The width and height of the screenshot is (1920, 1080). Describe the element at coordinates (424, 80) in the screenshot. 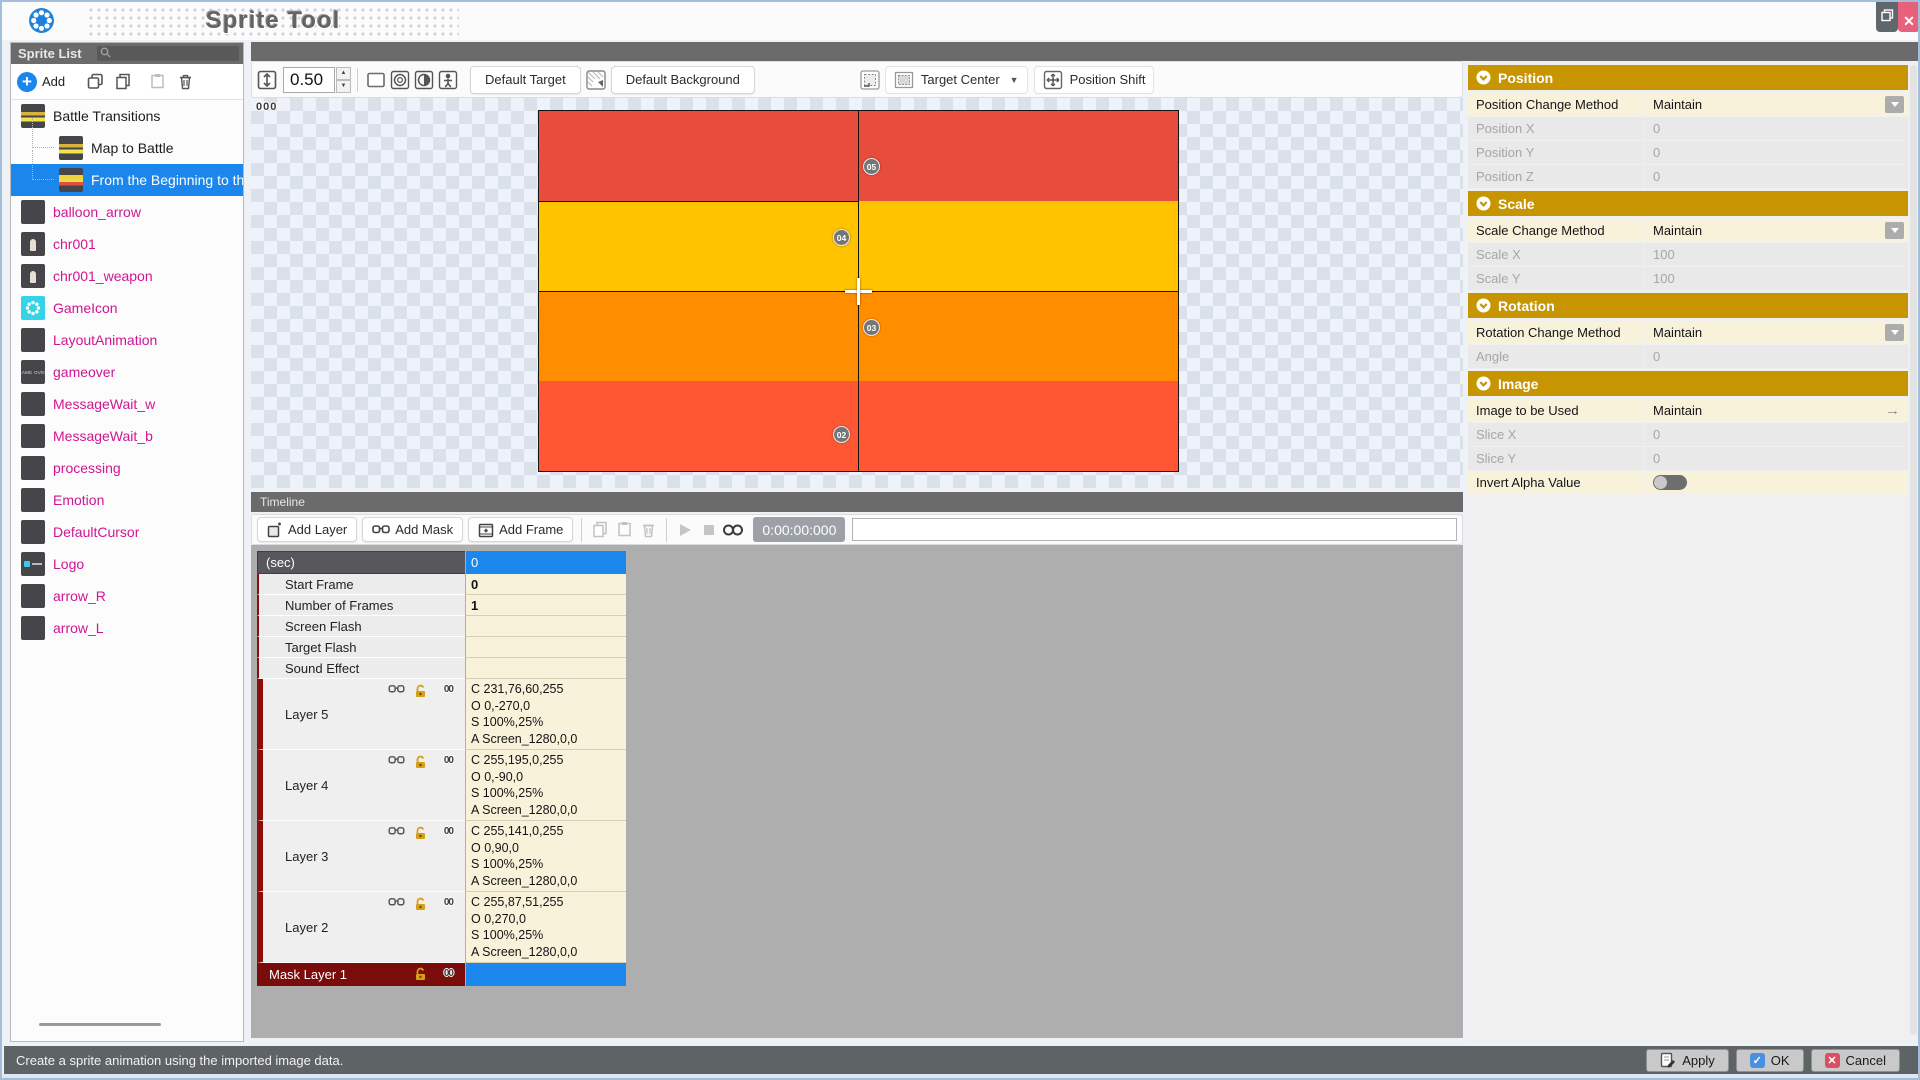

I see `opacity-view-icon` at that location.